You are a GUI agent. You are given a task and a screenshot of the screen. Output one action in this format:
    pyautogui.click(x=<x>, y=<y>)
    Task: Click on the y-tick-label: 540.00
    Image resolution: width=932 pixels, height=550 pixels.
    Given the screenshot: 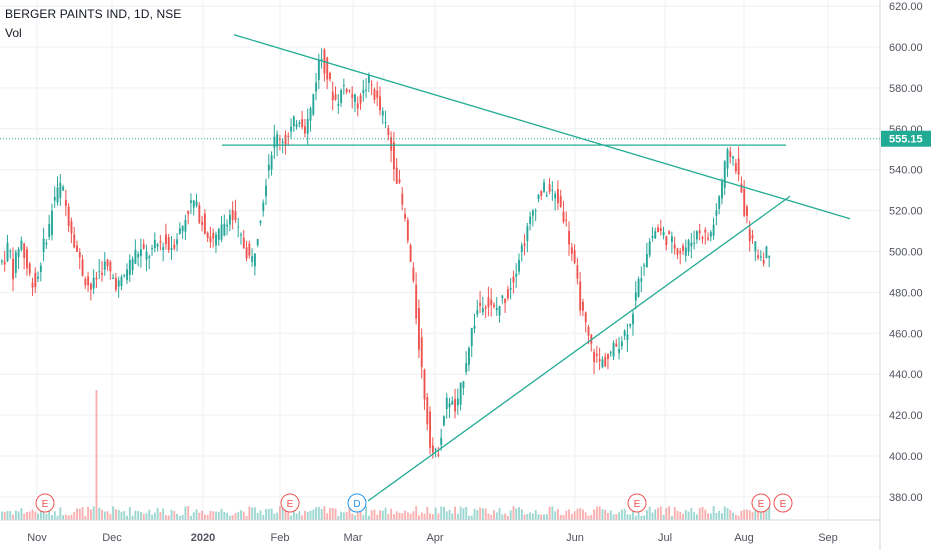 What is the action you would take?
    pyautogui.click(x=906, y=171)
    